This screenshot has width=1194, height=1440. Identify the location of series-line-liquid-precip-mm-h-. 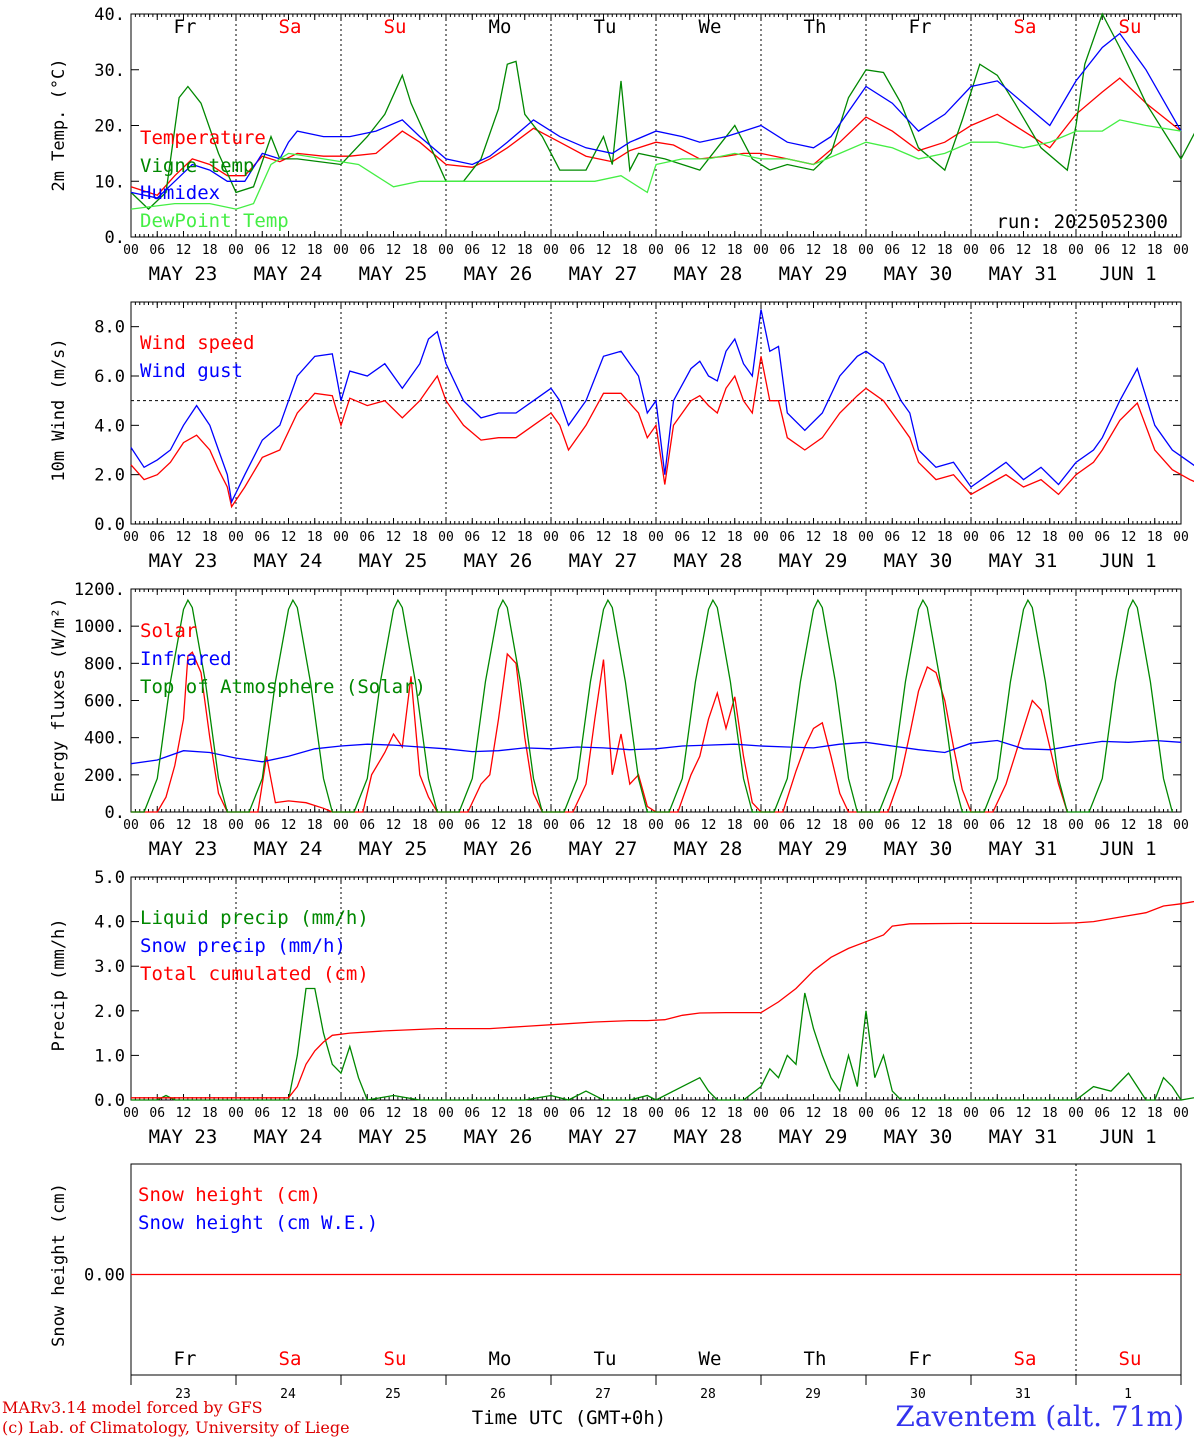
(662, 1044).